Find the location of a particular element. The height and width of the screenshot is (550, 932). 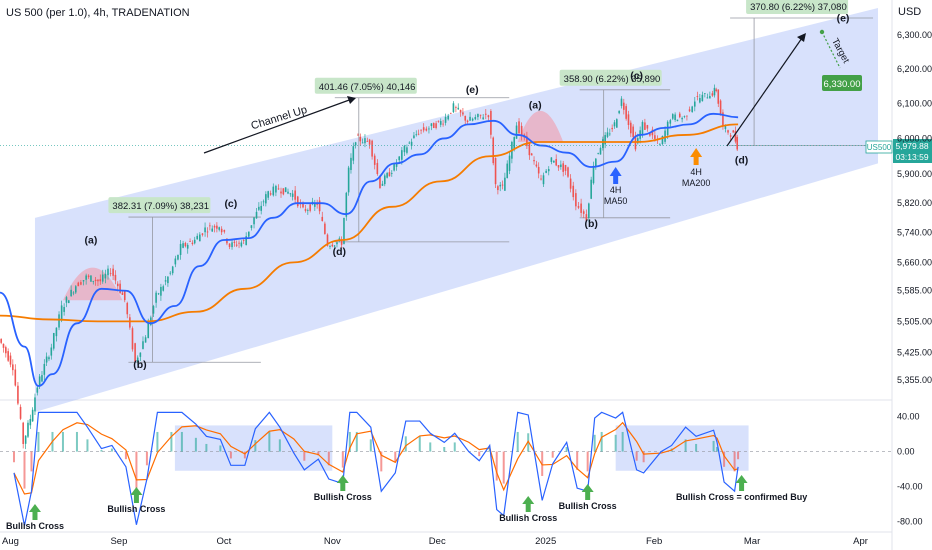

x-tick-2: Sep is located at coordinates (118, 541).